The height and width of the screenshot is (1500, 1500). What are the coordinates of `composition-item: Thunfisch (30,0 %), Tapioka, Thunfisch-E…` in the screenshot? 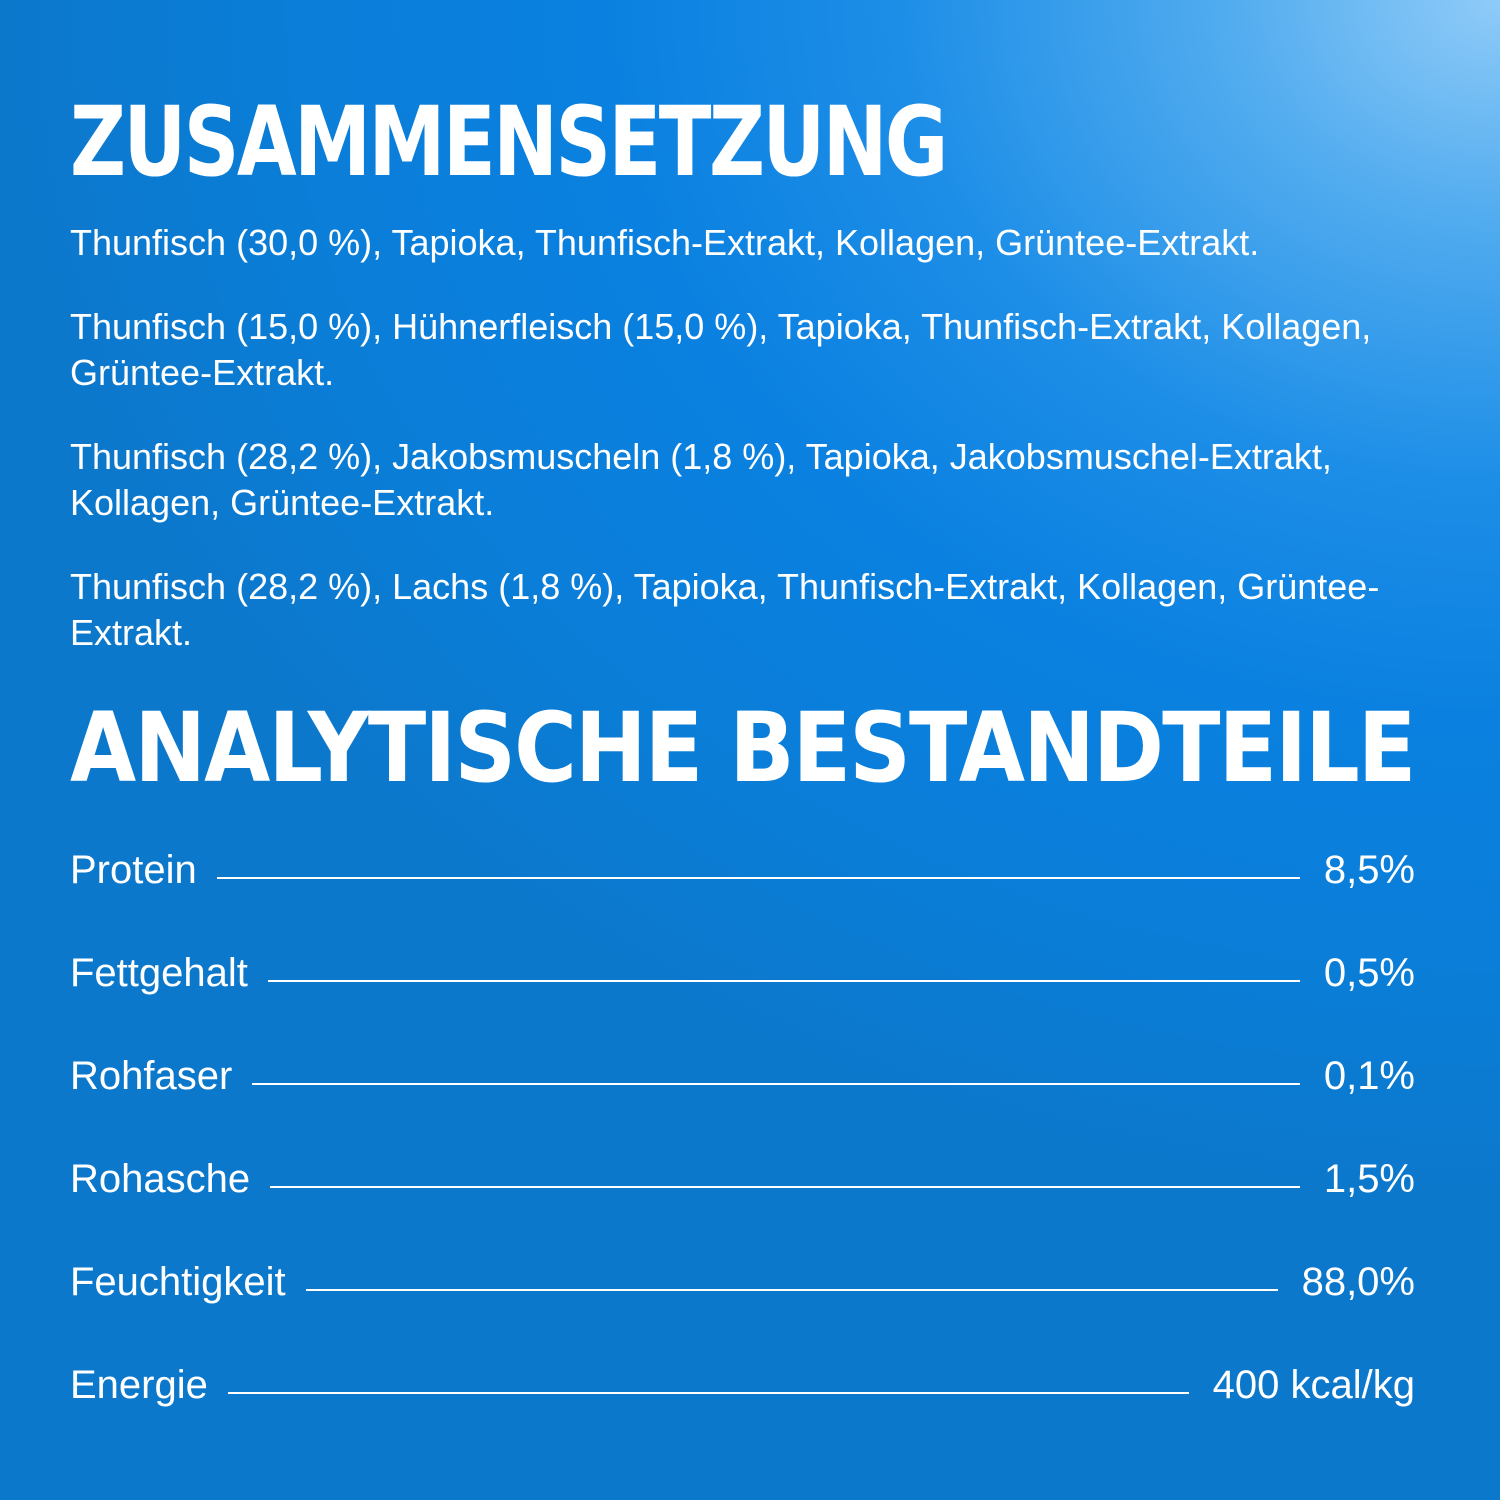 It's located at (665, 242).